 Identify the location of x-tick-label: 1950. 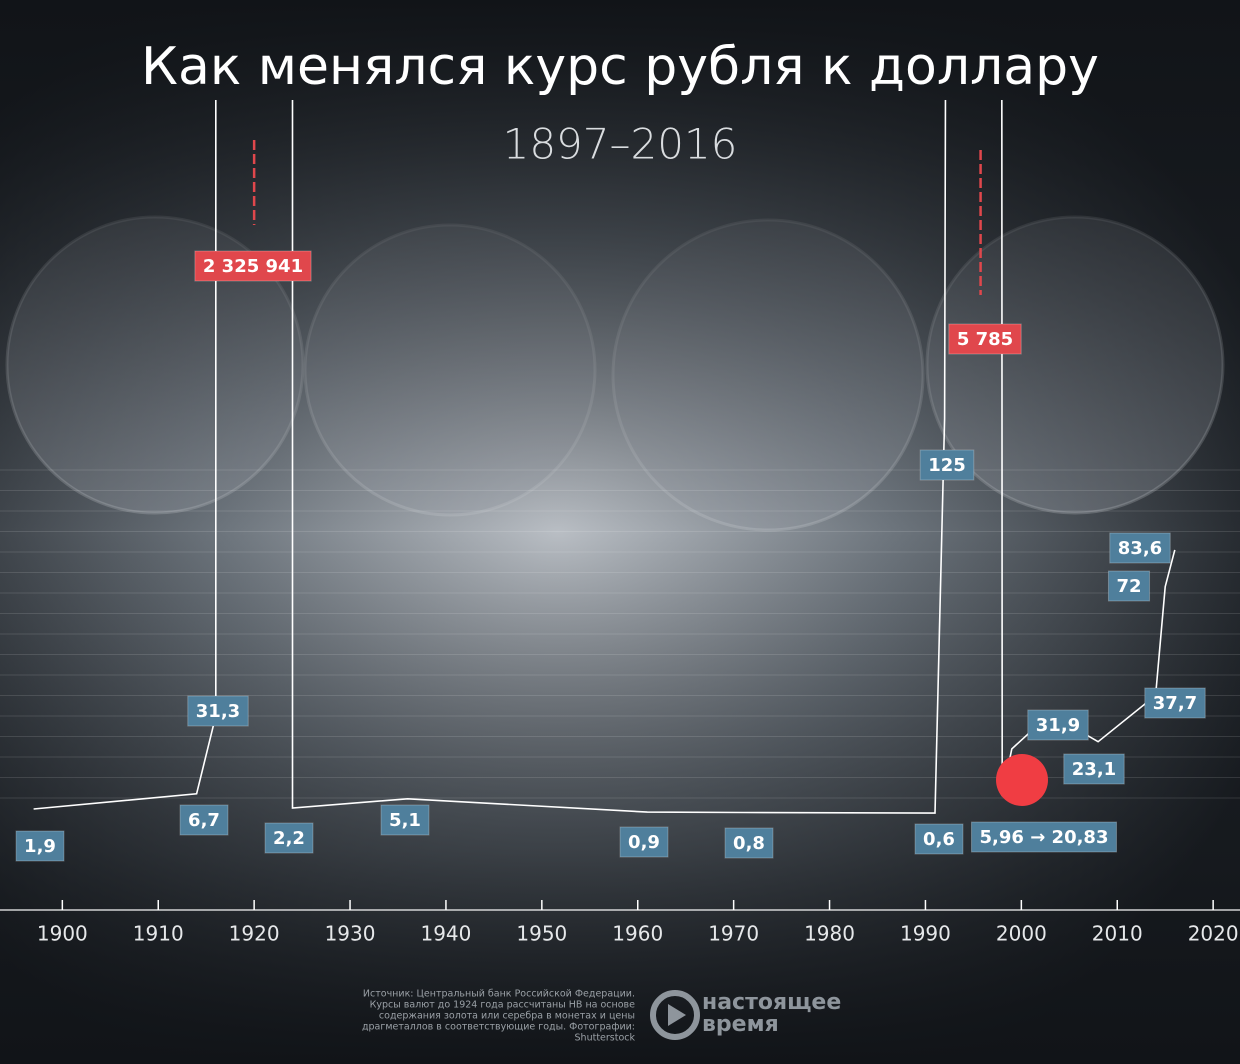
(541, 934).